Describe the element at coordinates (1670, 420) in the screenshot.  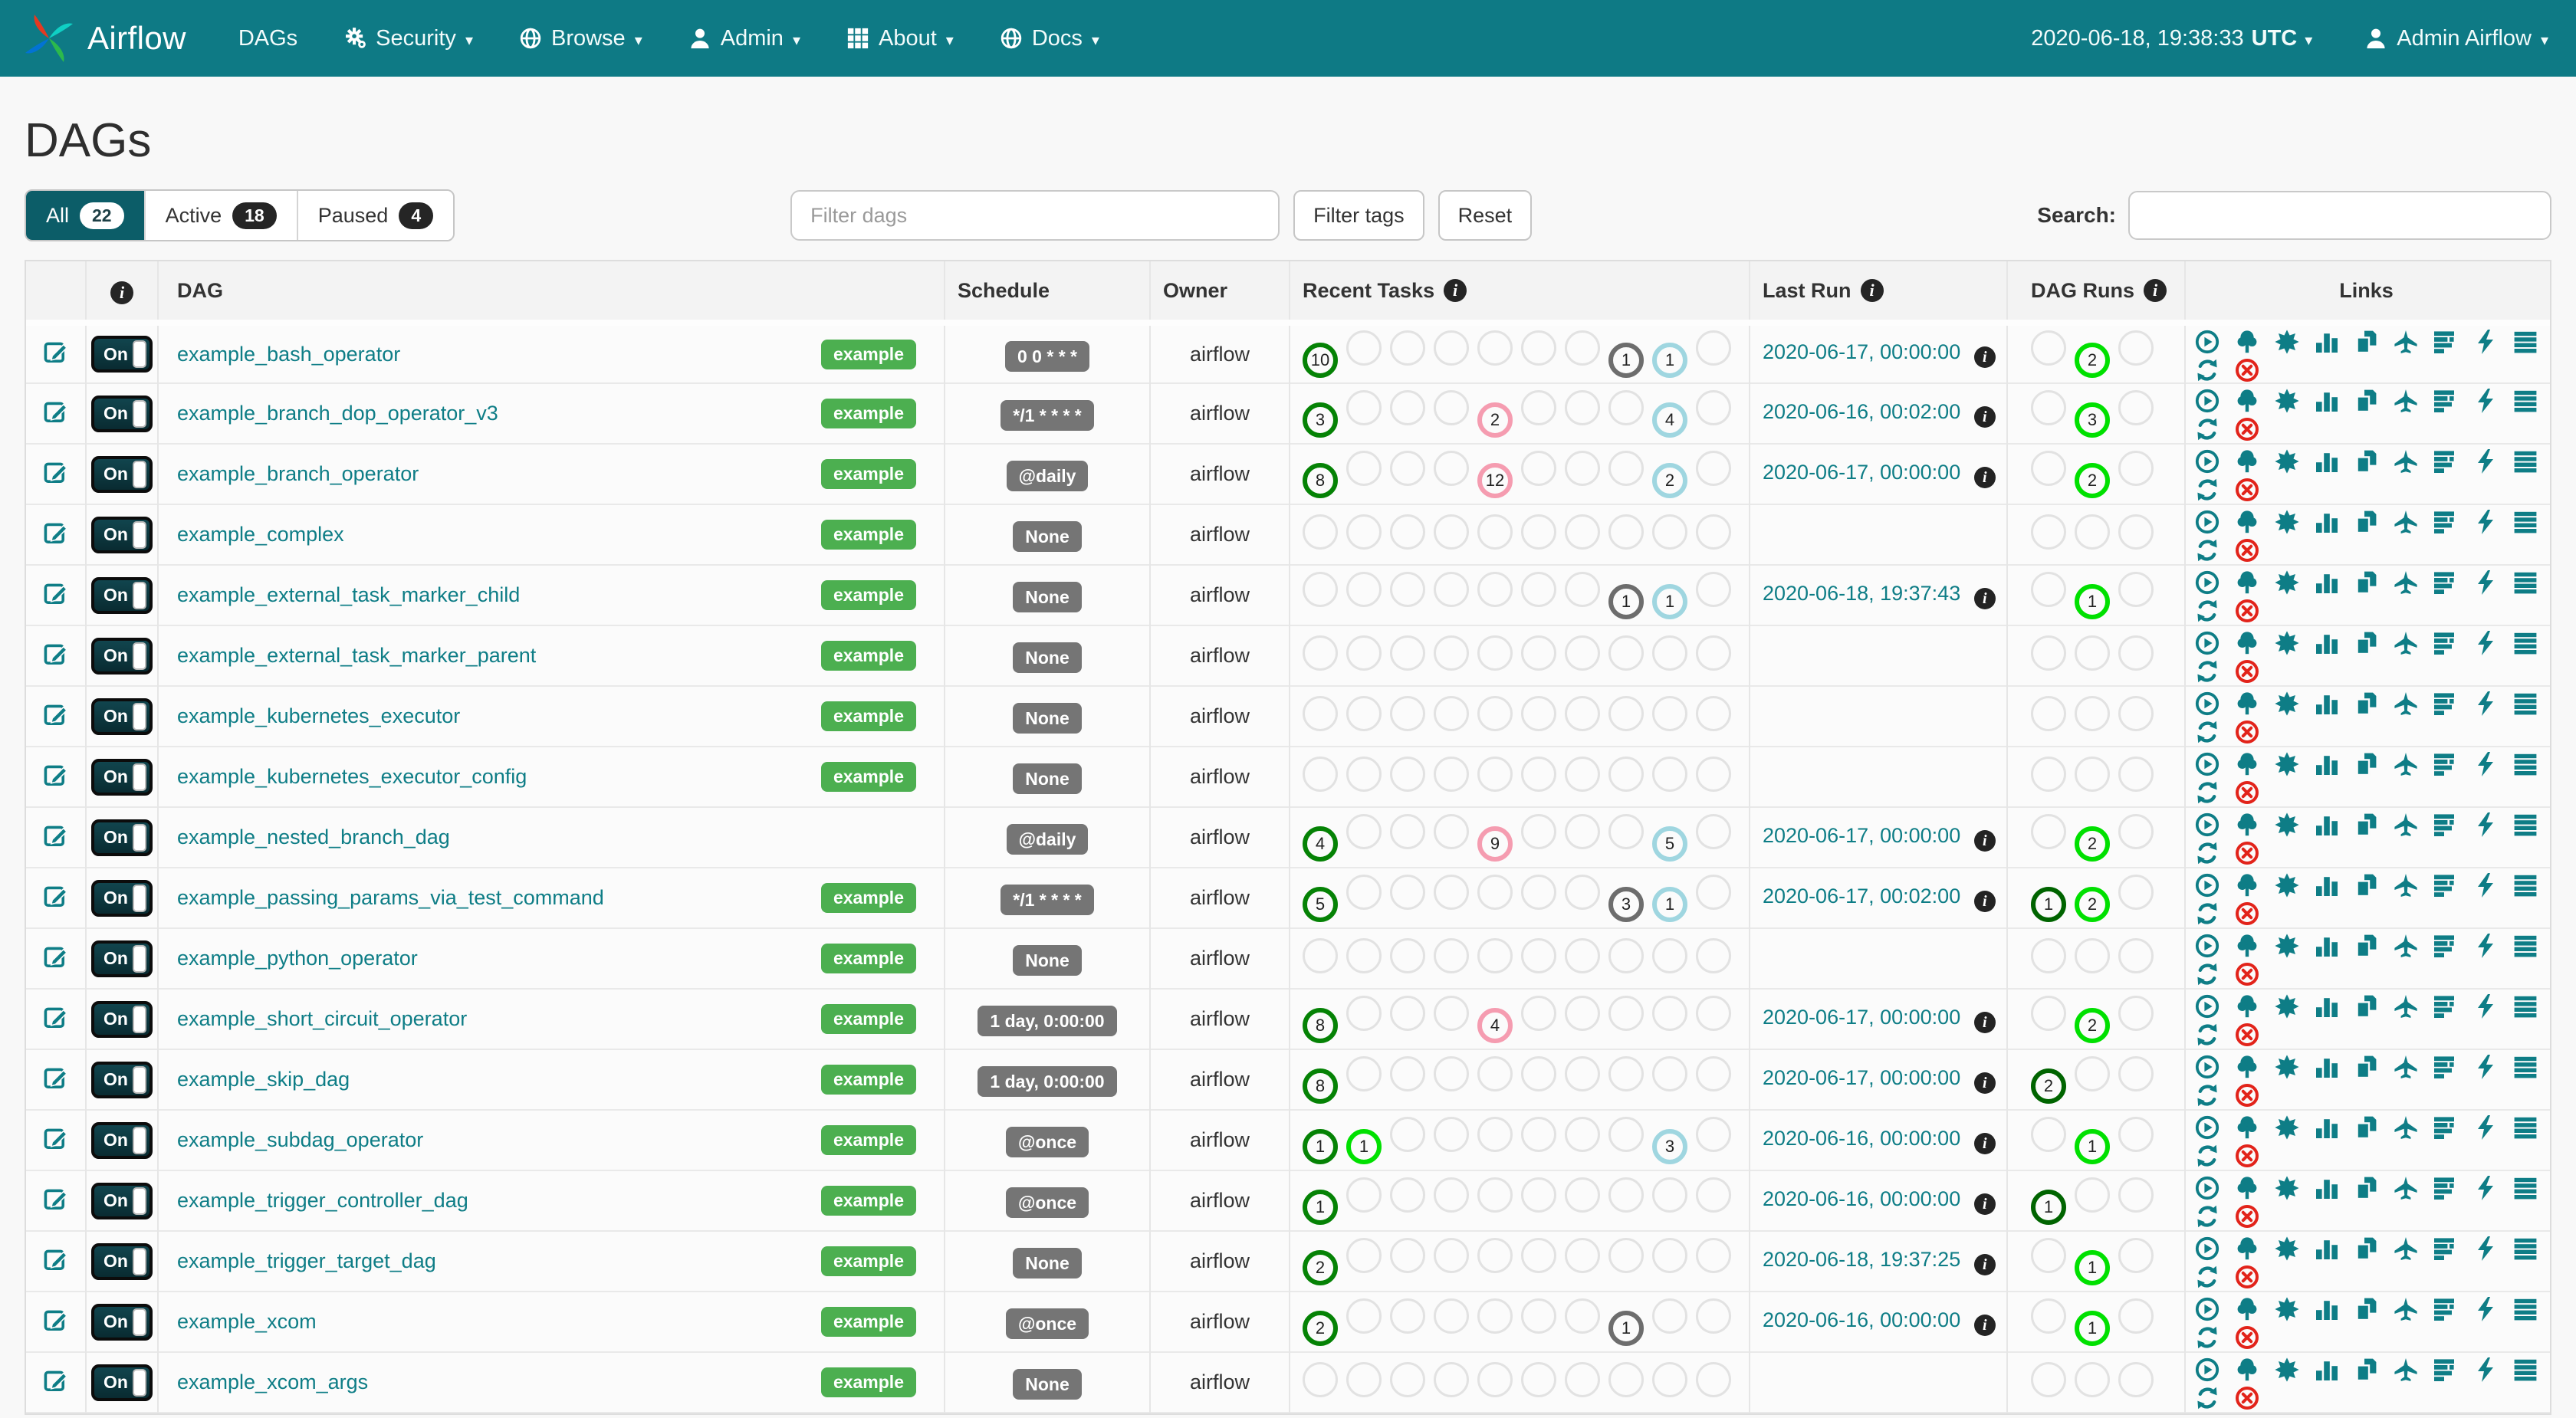
I see `task-state-circle-none: 4` at that location.